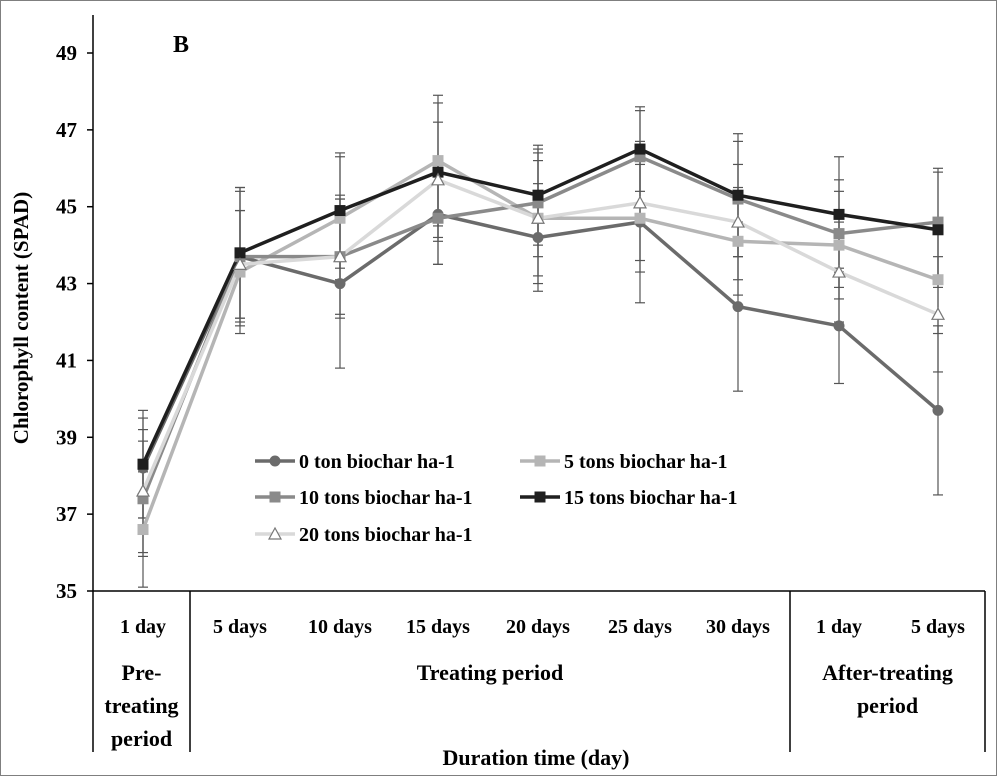 This screenshot has width=997, height=776. I want to click on group-label: Pre-, so click(142, 672).